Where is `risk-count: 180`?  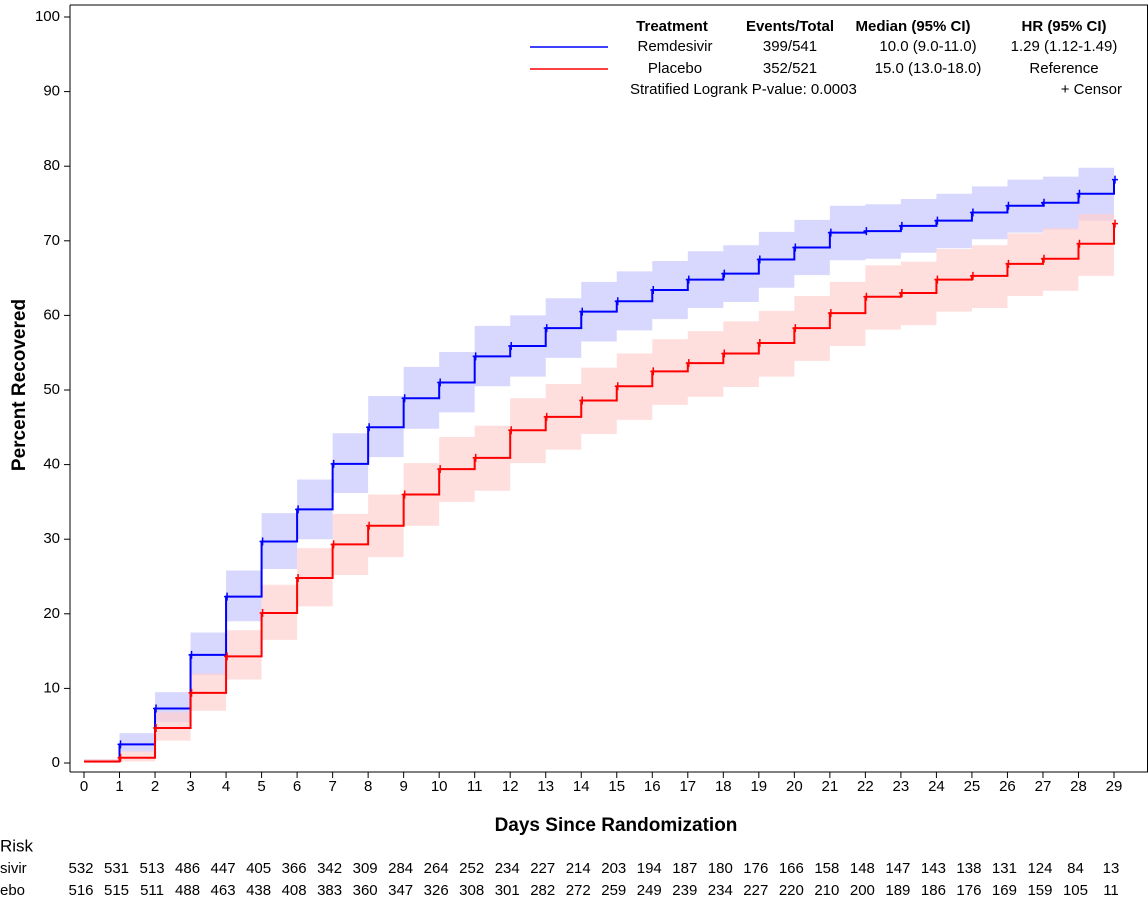 risk-count: 180 is located at coordinates (720, 868).